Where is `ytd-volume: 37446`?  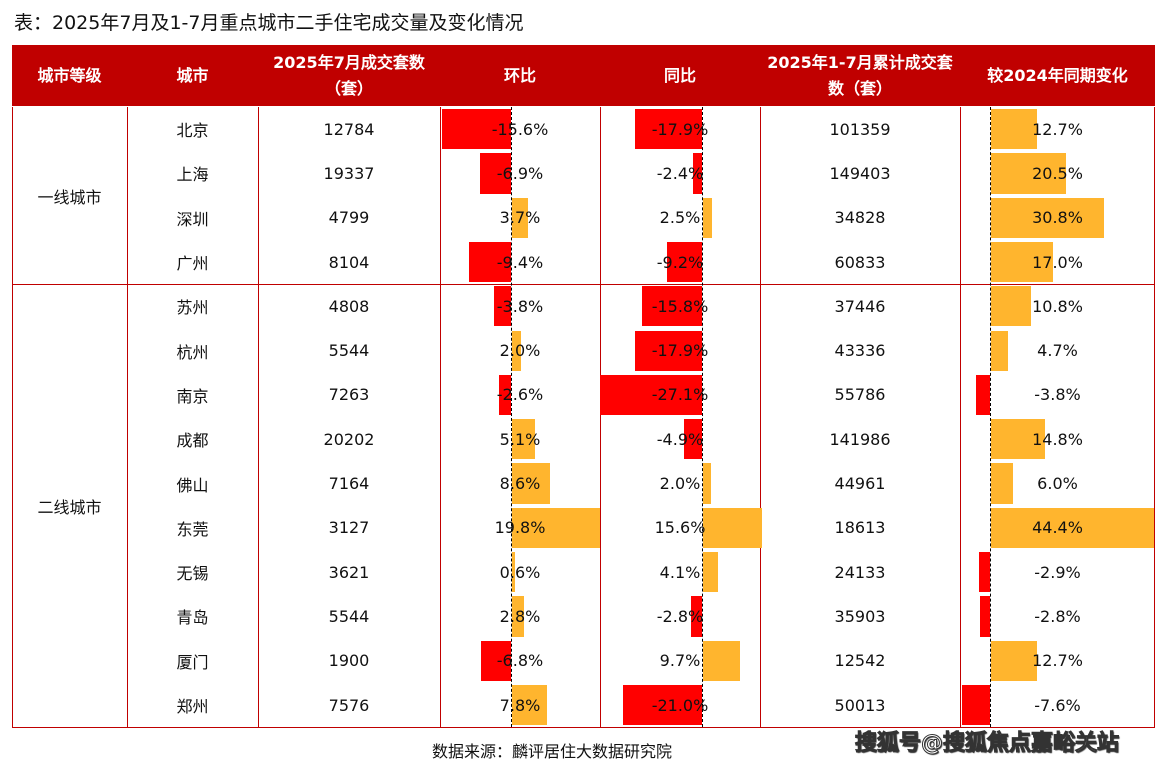 ytd-volume: 37446 is located at coordinates (860, 306).